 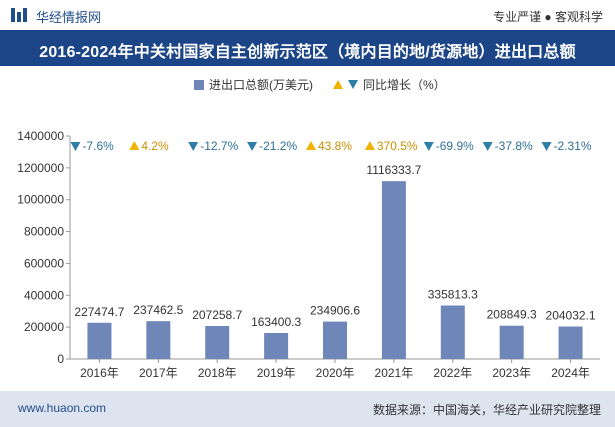 I want to click on chart-title: 2016-2024年中关村国家自主创新示范区（境内目的地/货源地）进出口总额, so click(x=307, y=52).